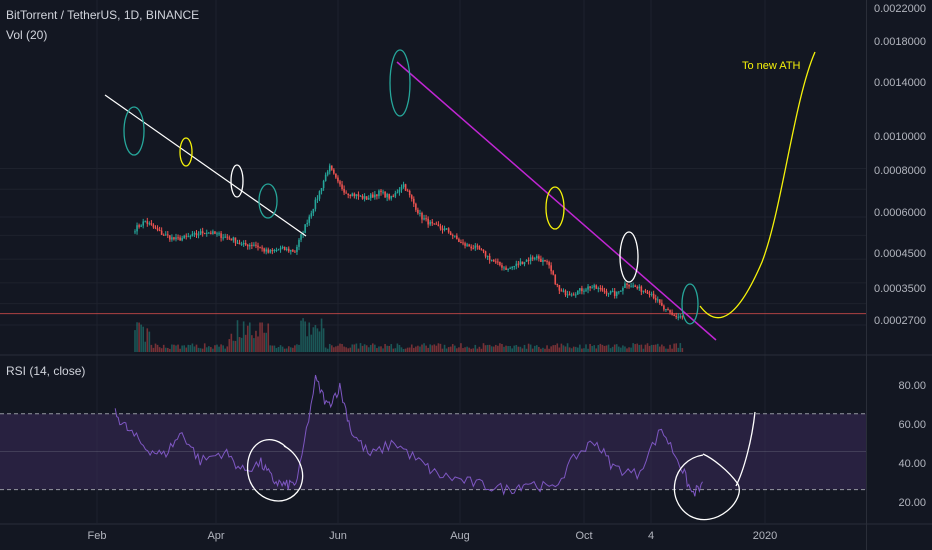 This screenshot has height=550, width=932. What do you see at coordinates (912, 503) in the screenshot?
I see `rsi-tick: 20.00` at bounding box center [912, 503].